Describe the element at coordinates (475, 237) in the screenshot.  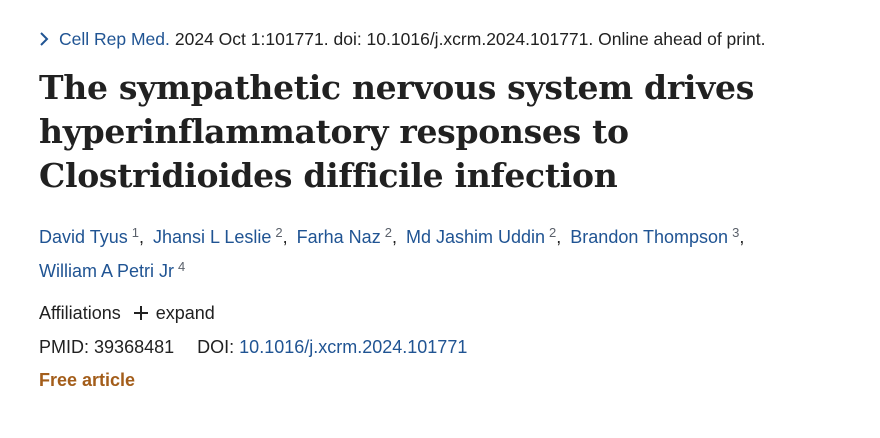
I see `author-link: Md Jashim Uddin` at that location.